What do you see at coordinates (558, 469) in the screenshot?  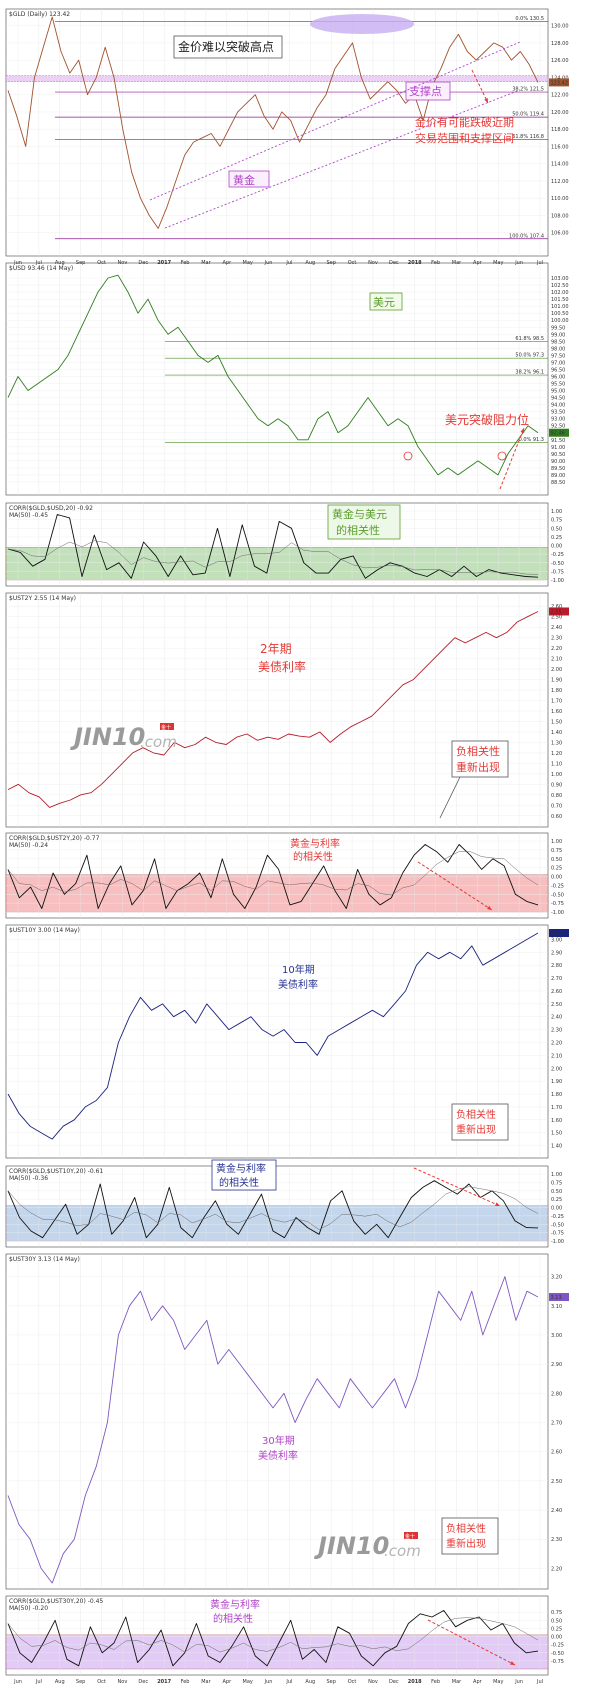 I see `y-tick-label: 89.50` at bounding box center [558, 469].